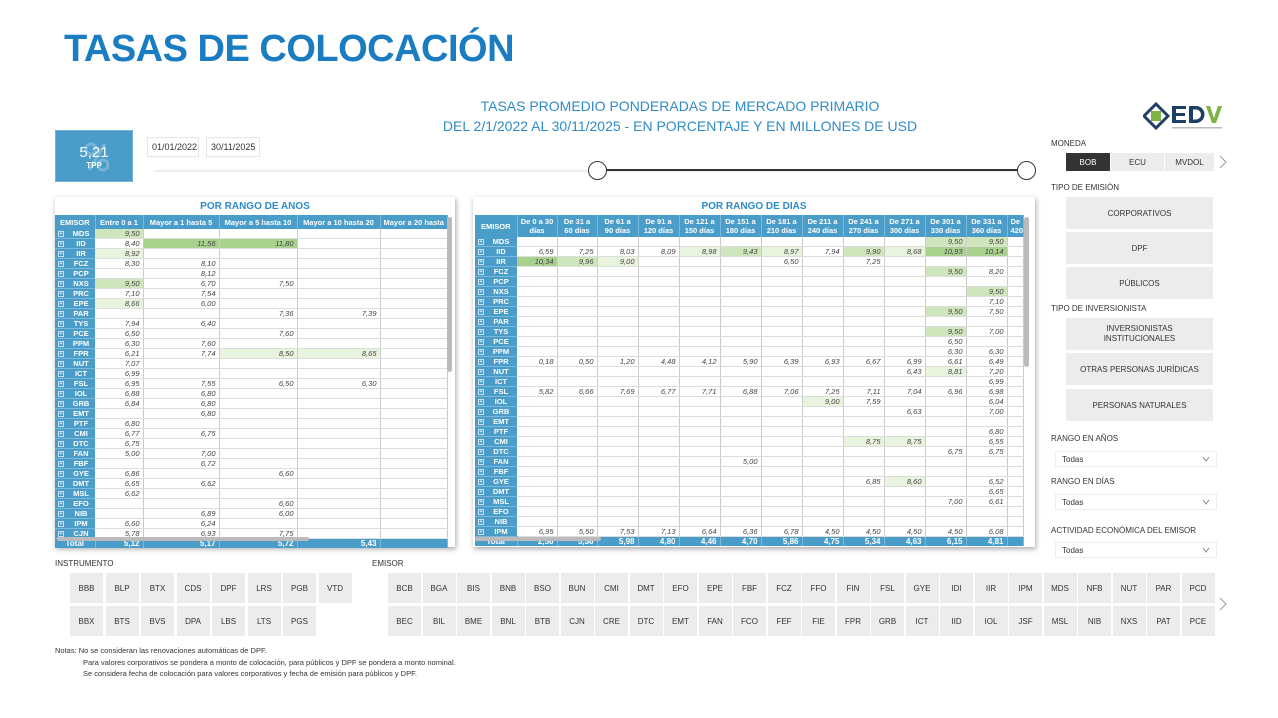 Image resolution: width=1278 pixels, height=718 pixels. I want to click on emisor-cell: + FBF, so click(75, 464).